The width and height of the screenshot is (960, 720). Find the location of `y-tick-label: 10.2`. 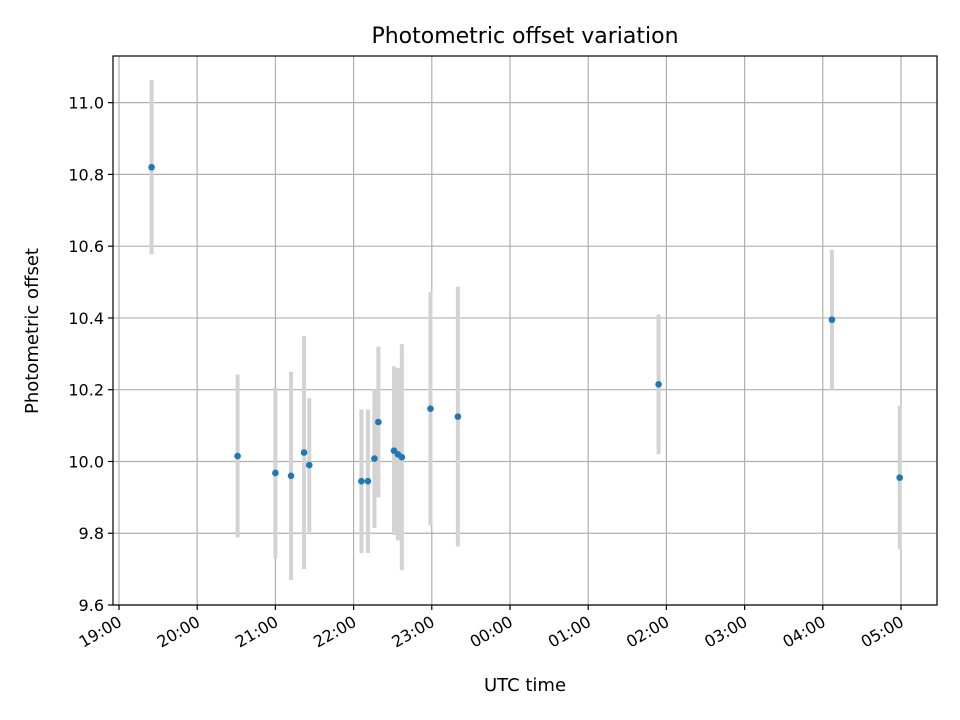

y-tick-label: 10.2 is located at coordinates (86, 390).